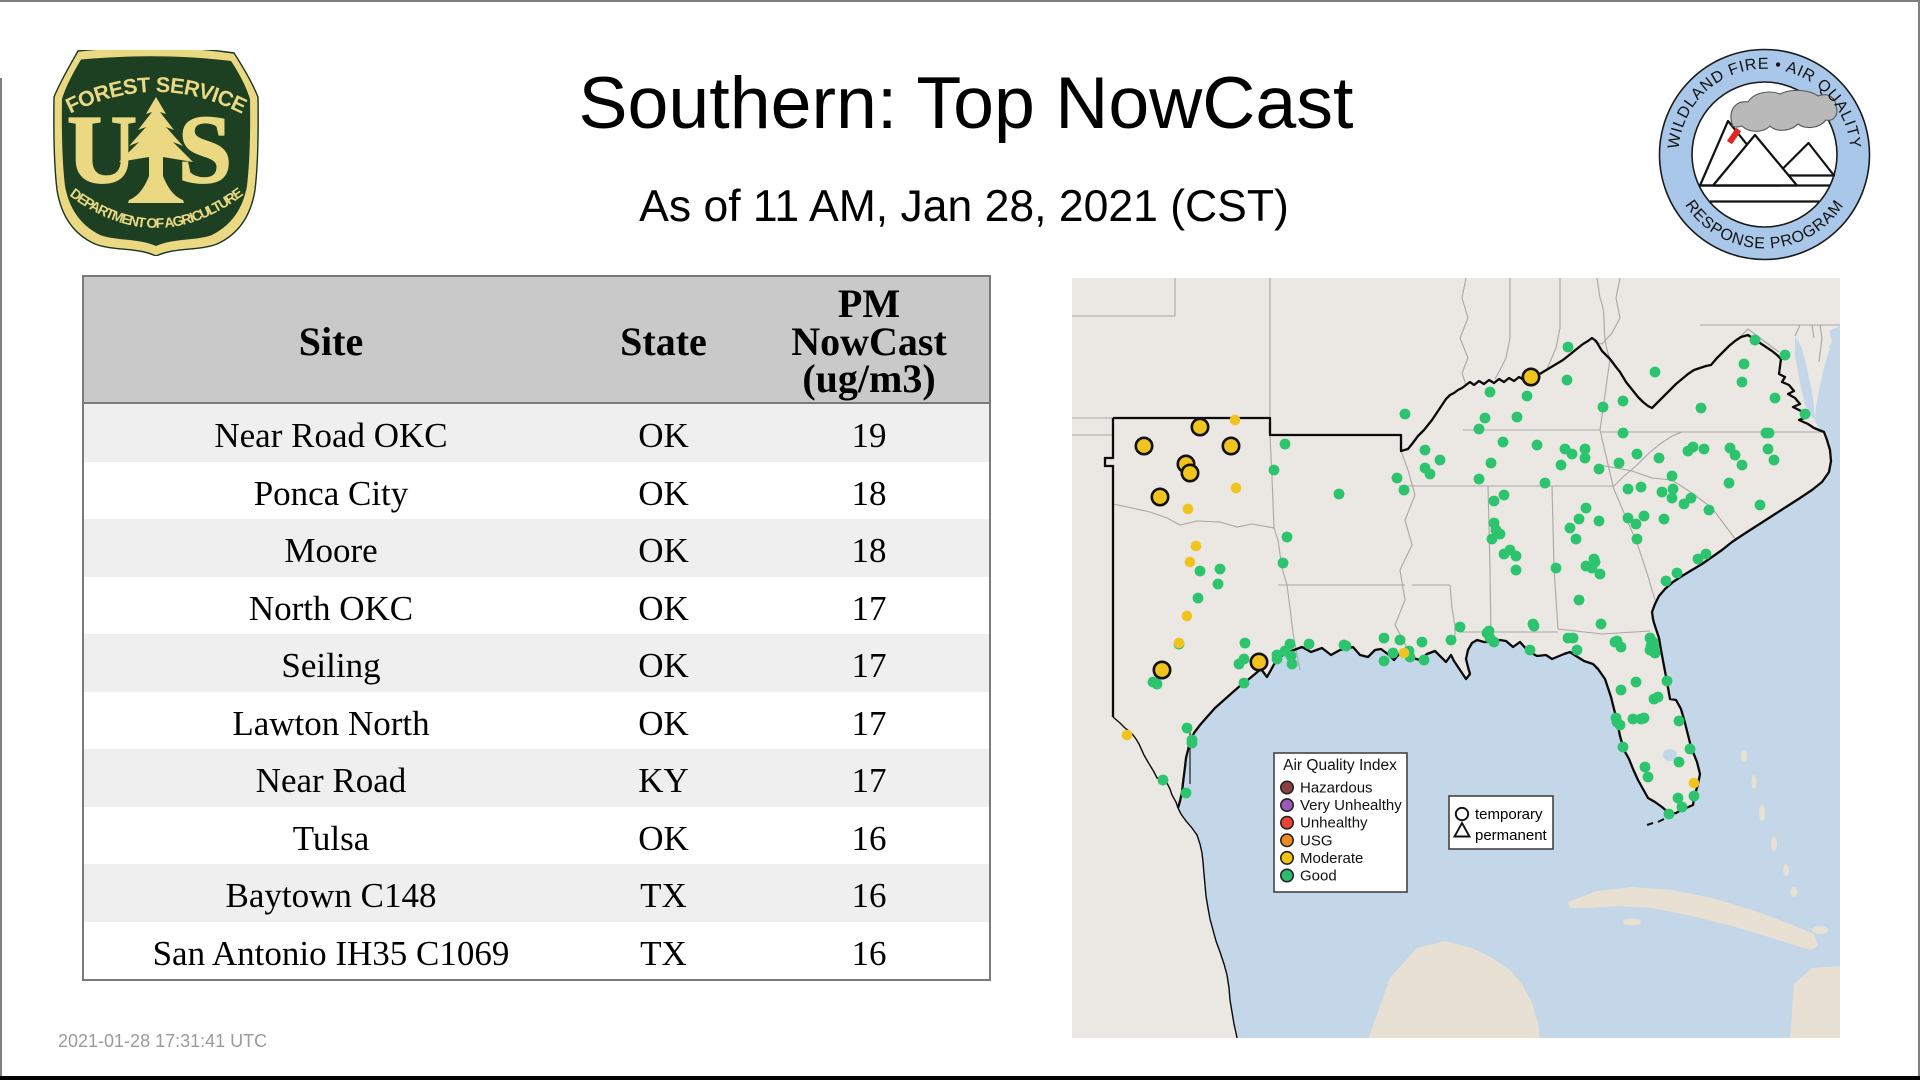  What do you see at coordinates (1511, 835) in the screenshot?
I see `svg-text: permanent` at bounding box center [1511, 835].